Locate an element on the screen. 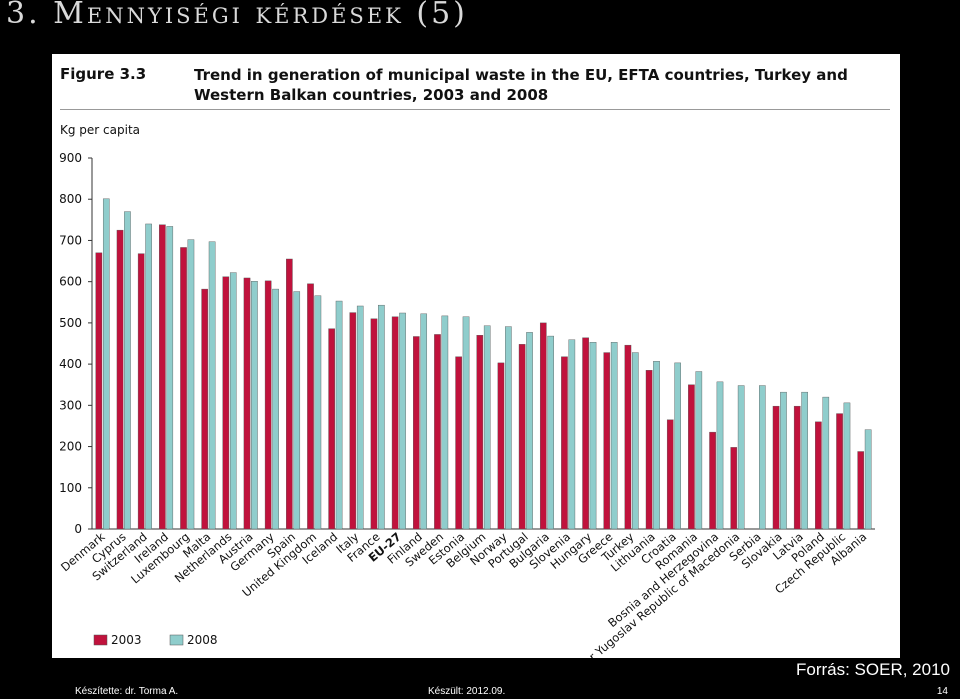 Image resolution: width=960 pixels, height=699 pixels. y-tick-label: 700 is located at coordinates (70, 240).